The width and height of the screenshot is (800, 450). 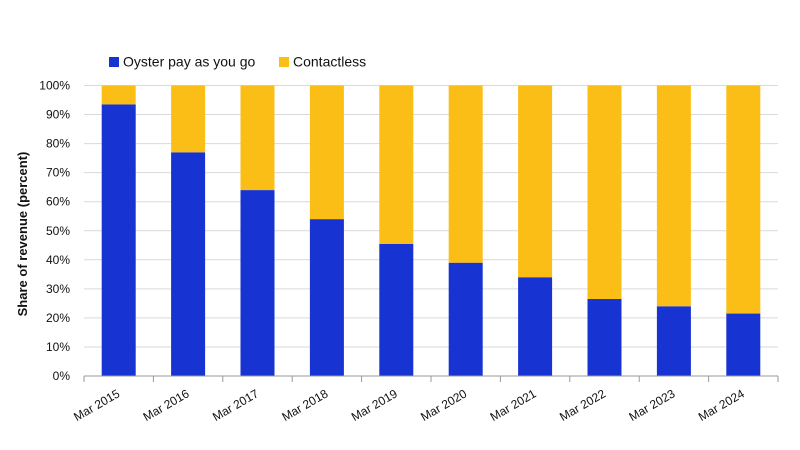 I want to click on y-axis-tick-labels: 0% 10% 20% 30% 40% 50% 60% 70% 80% 90% 100%, so click(x=54, y=231).